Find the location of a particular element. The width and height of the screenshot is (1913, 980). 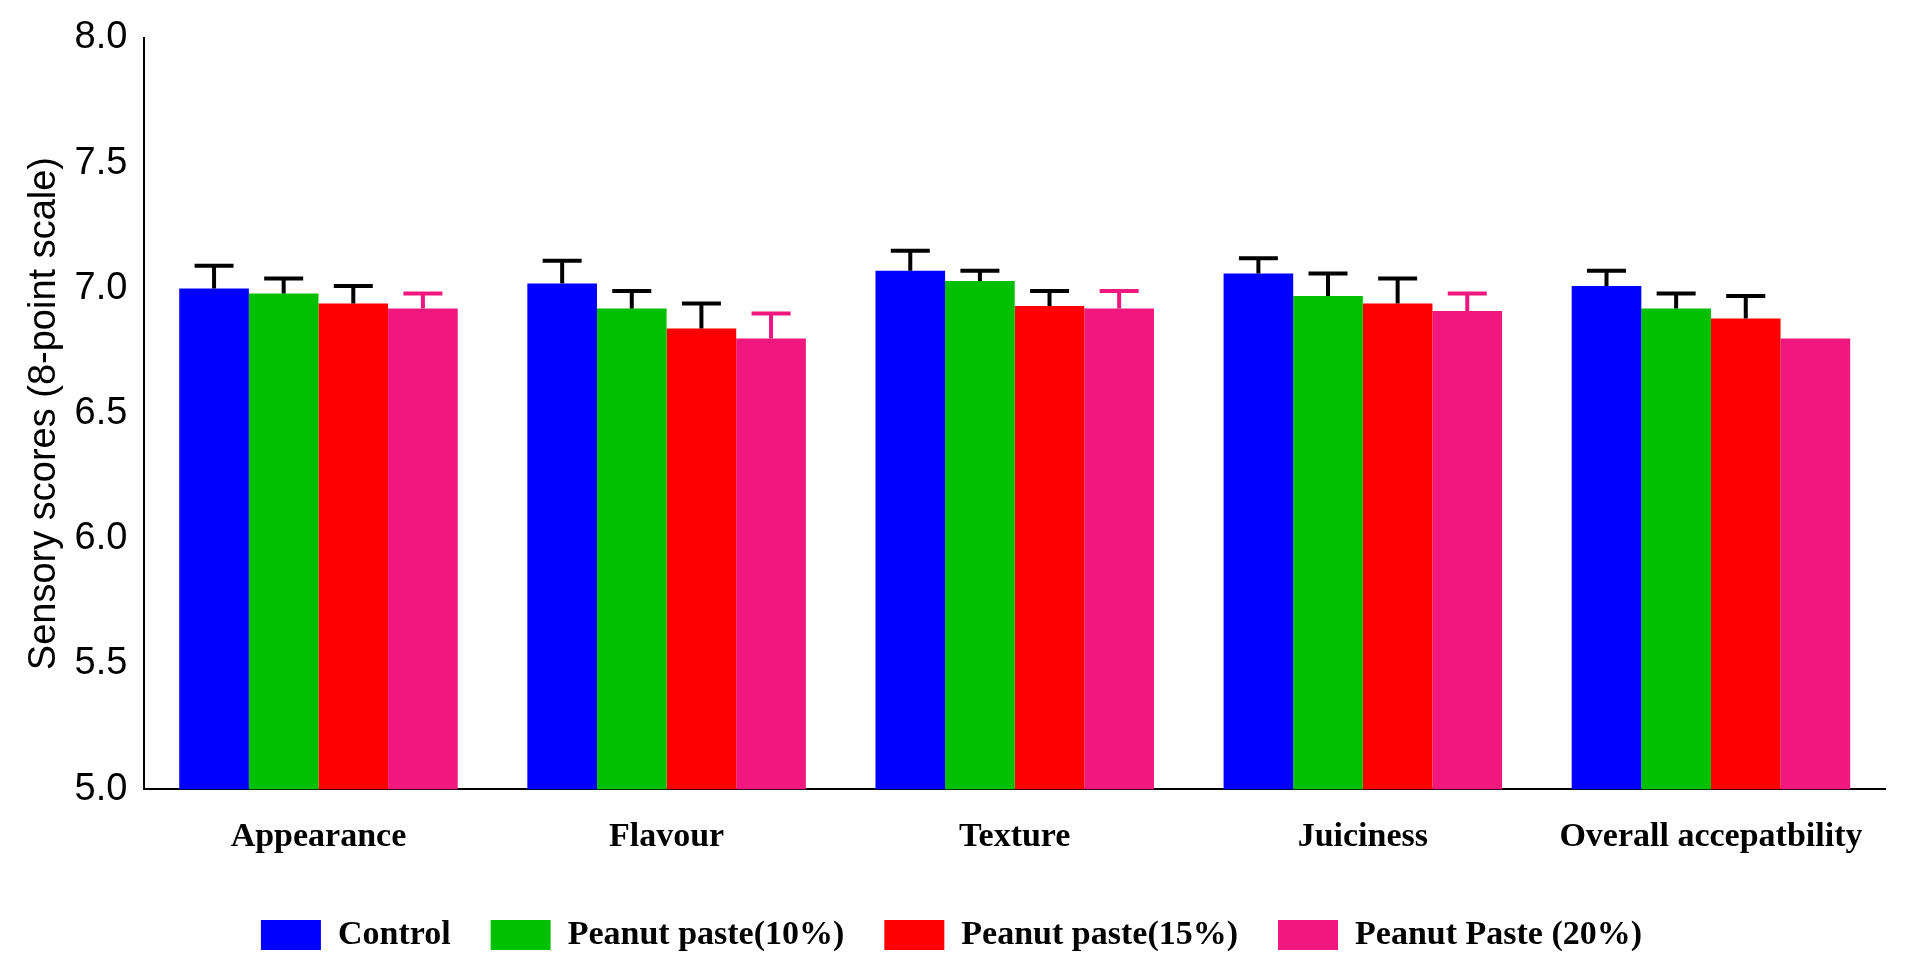

y-tick-label: 8.0 is located at coordinates (101, 35).